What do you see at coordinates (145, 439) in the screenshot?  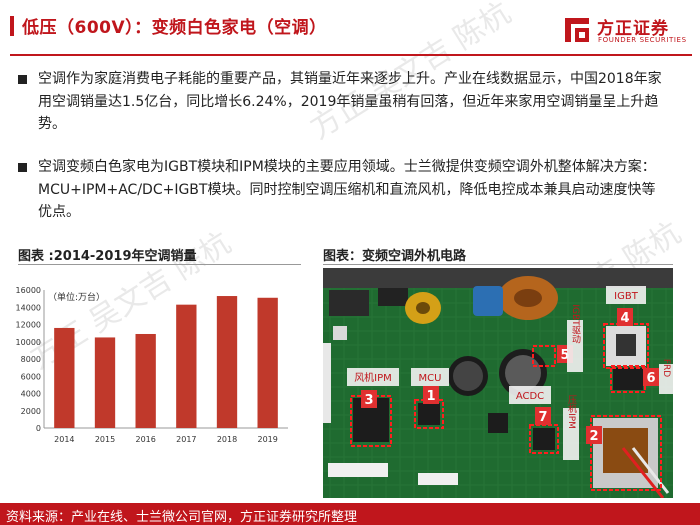 I see `x-tick-label: 2016` at bounding box center [145, 439].